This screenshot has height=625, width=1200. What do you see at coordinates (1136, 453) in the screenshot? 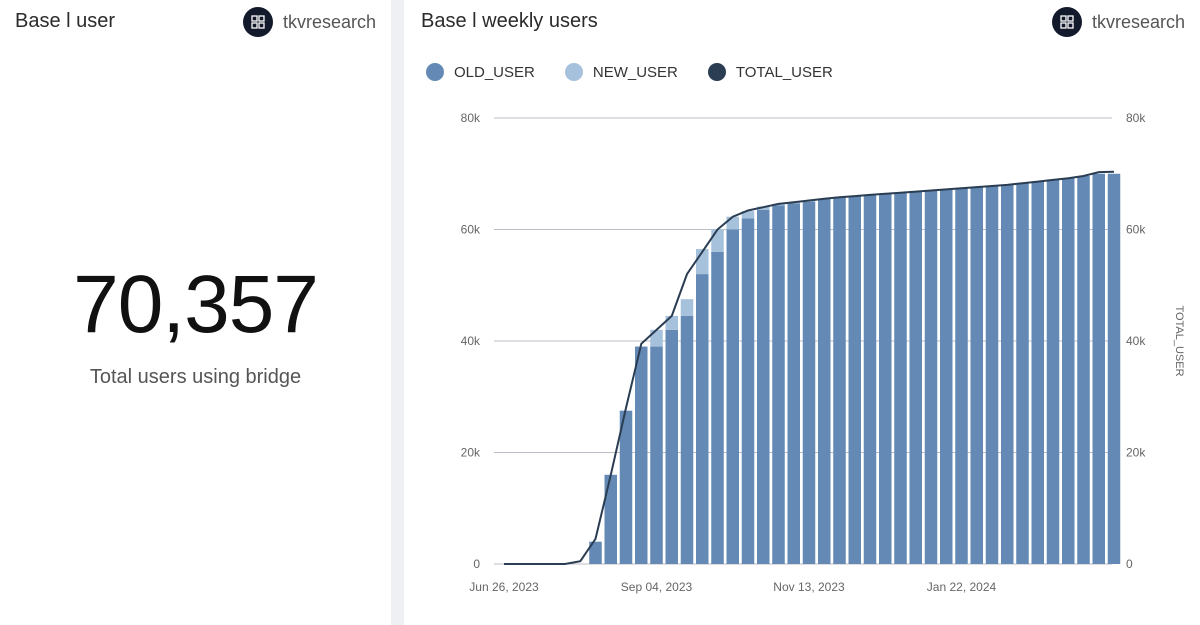
I see `y2-tick-label: 20k` at bounding box center [1136, 453].